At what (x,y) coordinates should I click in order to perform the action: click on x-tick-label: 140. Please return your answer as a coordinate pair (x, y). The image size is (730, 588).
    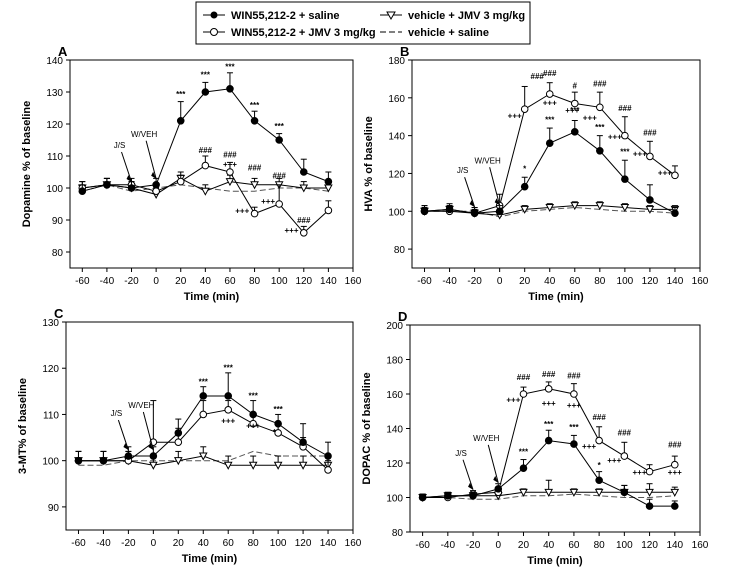
    Looking at the image, I should click on (328, 543).